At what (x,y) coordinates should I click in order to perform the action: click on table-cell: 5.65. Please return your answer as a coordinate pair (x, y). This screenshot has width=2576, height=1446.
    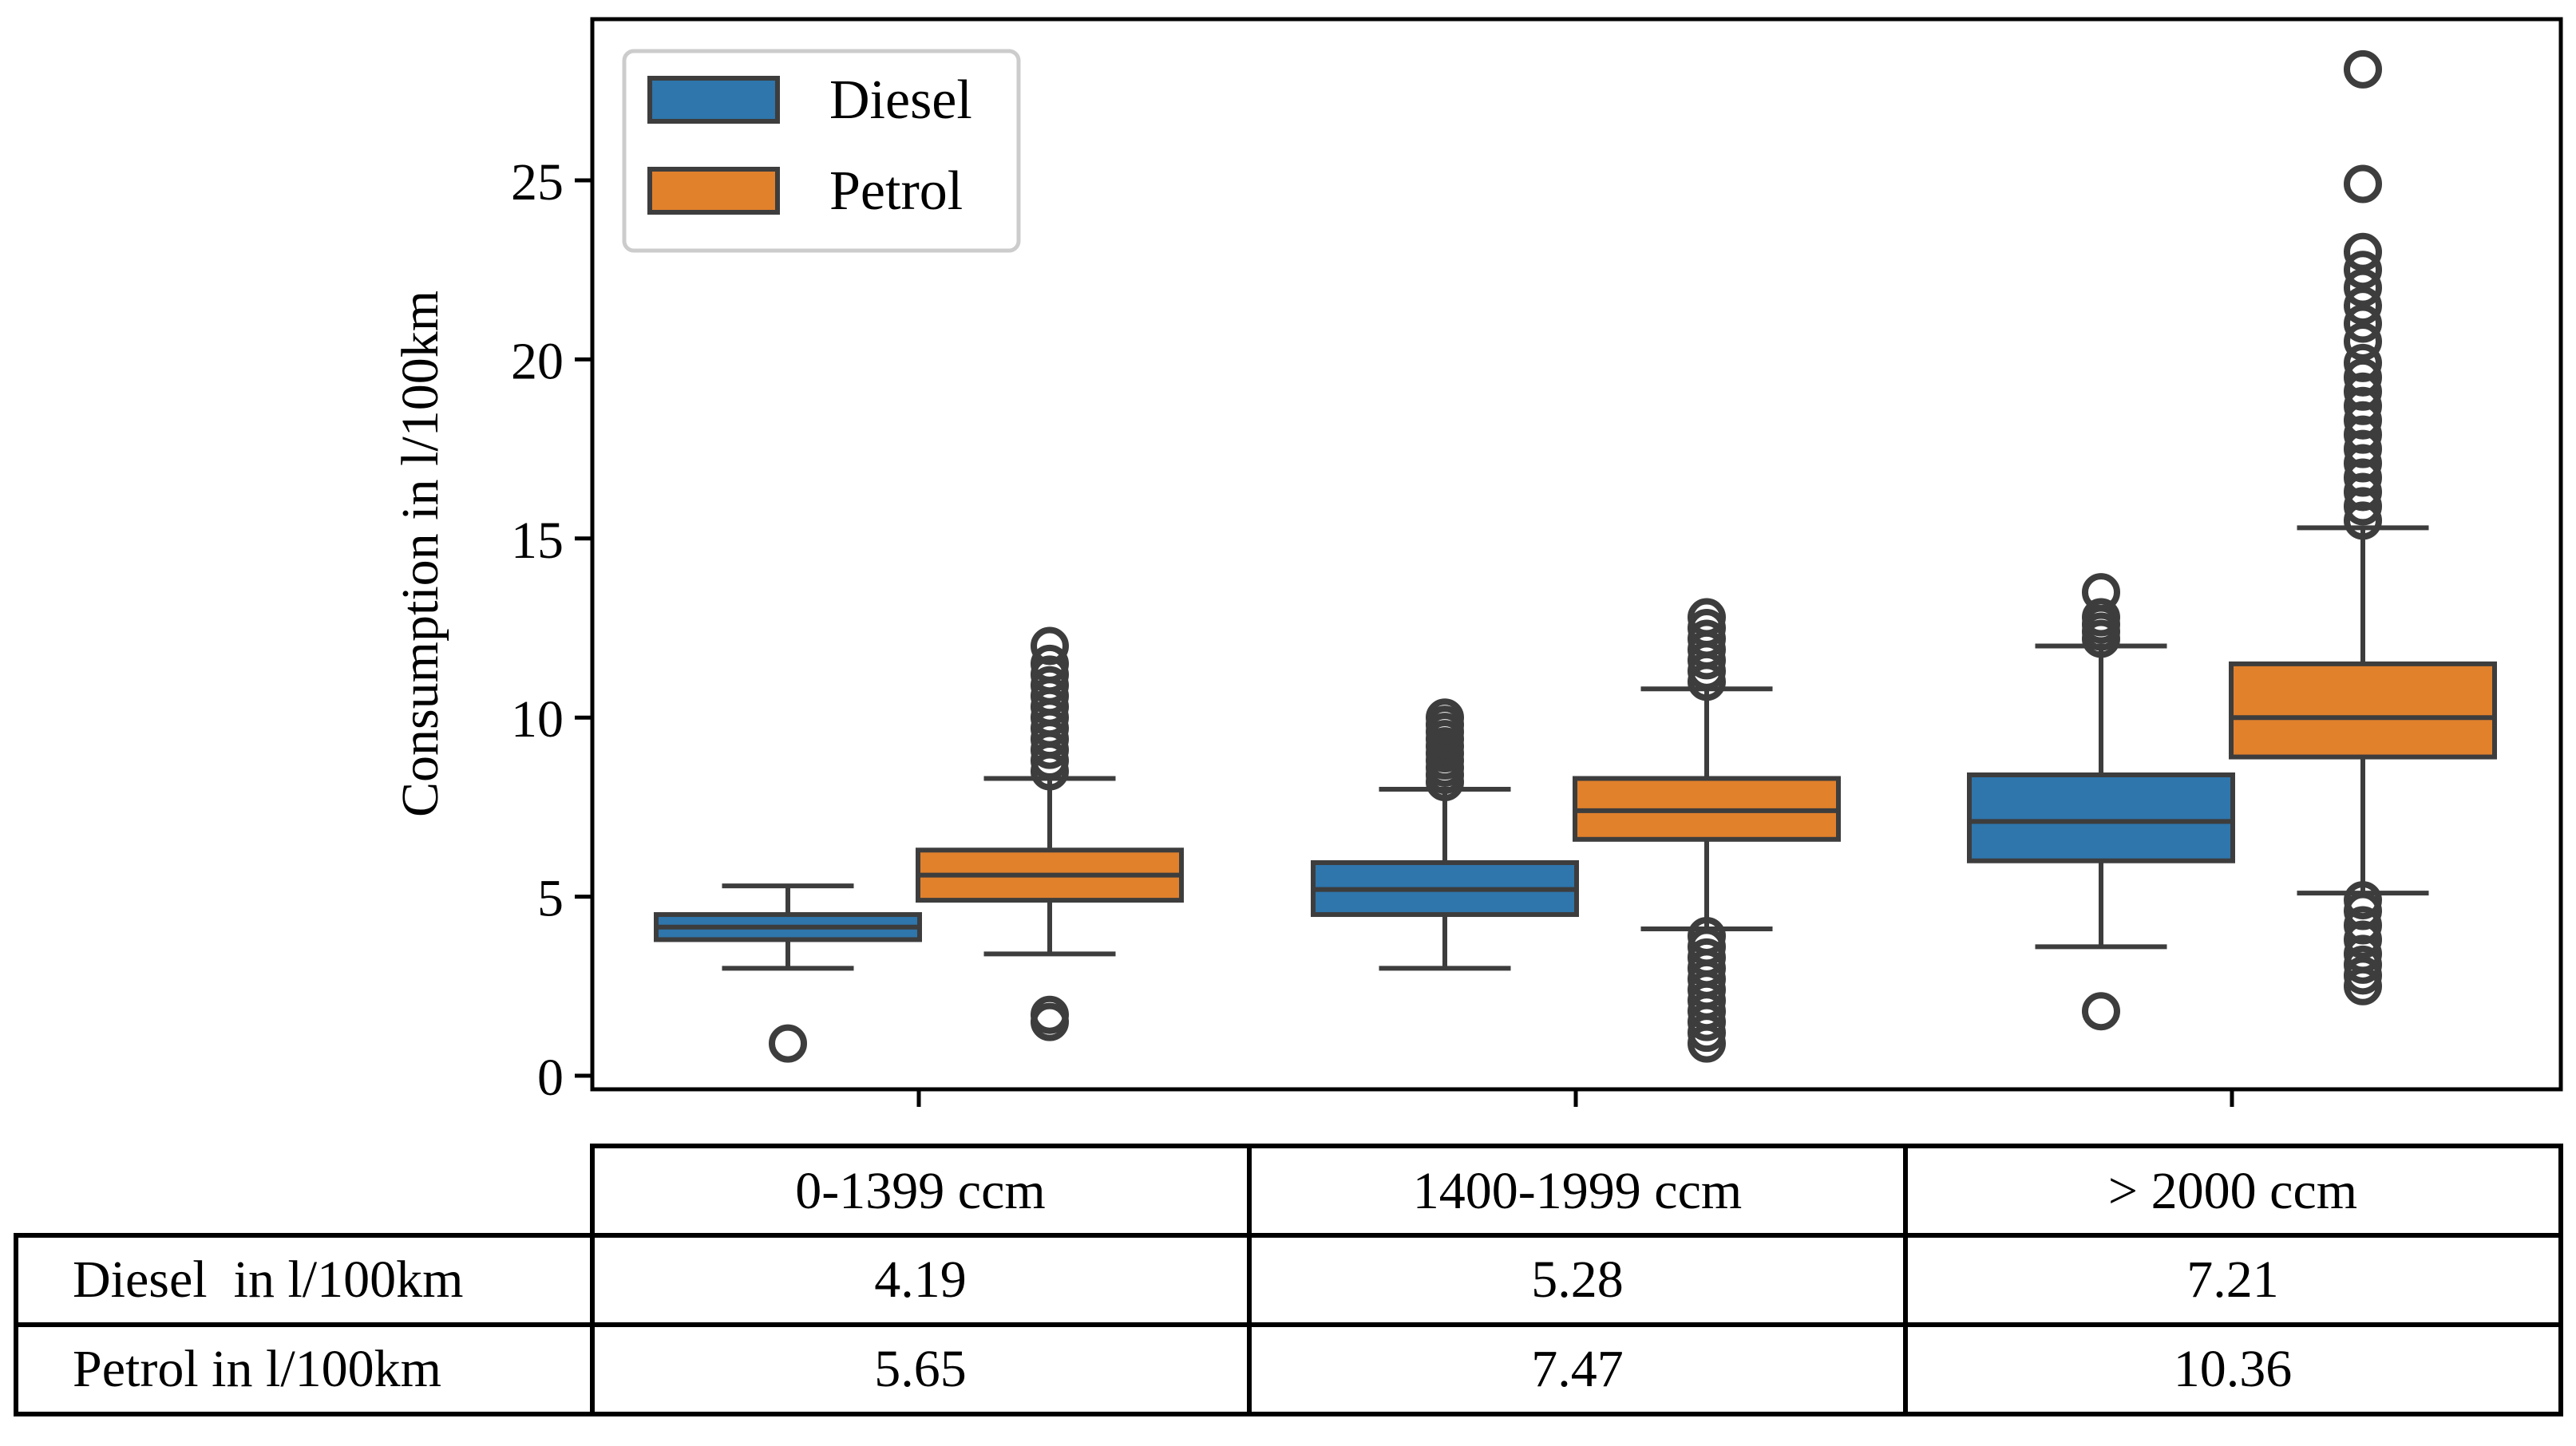
    Looking at the image, I should click on (921, 1369).